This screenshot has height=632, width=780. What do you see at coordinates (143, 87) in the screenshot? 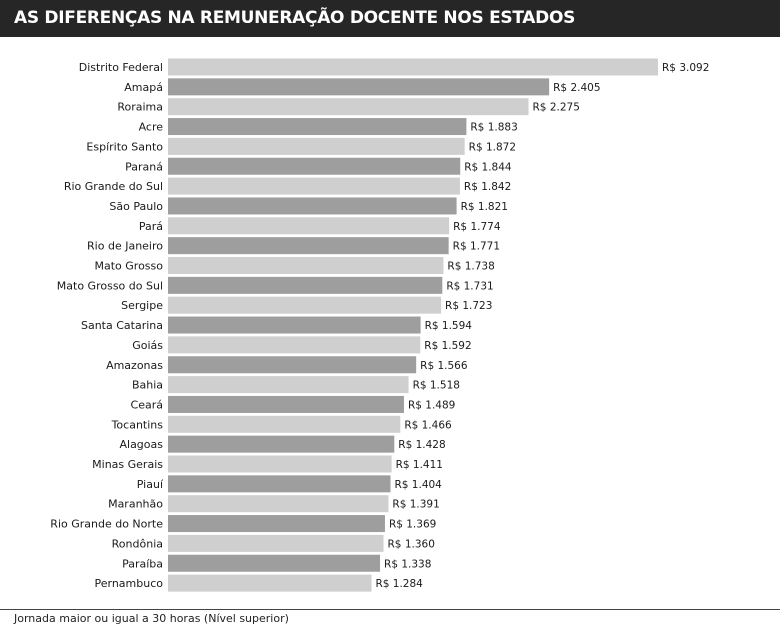
I see `category-label-amapa: Amapá` at bounding box center [143, 87].